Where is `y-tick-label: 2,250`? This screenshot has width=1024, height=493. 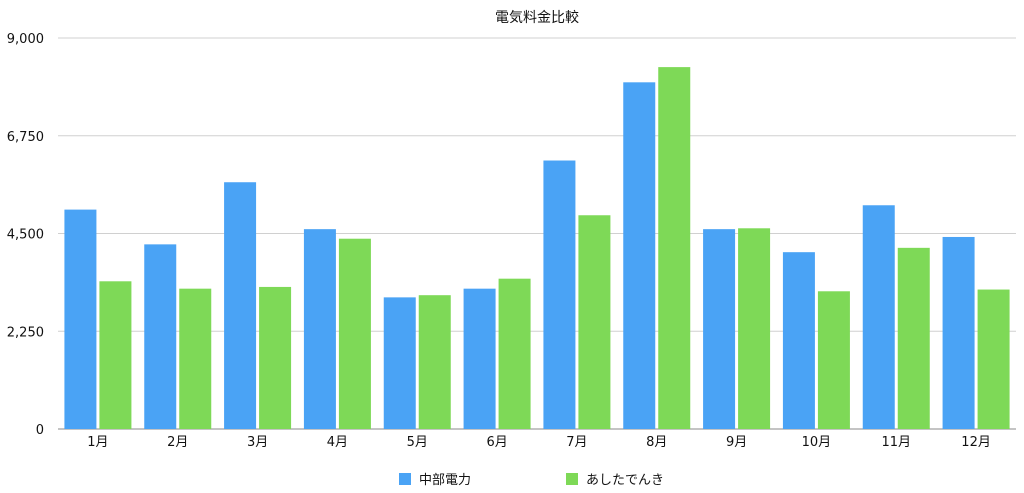 y-tick-label: 2,250 is located at coordinates (25, 332).